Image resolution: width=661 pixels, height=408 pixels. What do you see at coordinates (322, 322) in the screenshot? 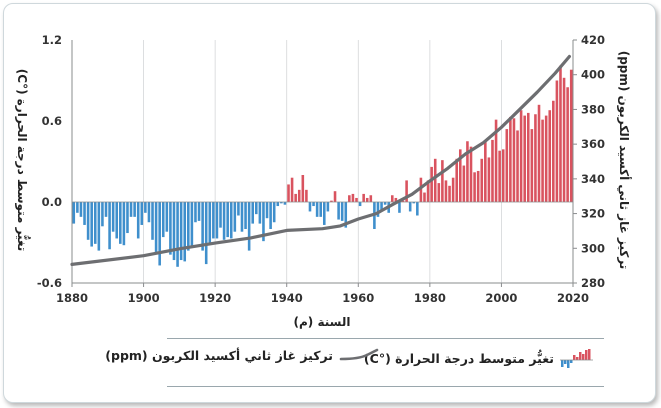
I see `x-axis-title: السنة (م)` at bounding box center [322, 322].